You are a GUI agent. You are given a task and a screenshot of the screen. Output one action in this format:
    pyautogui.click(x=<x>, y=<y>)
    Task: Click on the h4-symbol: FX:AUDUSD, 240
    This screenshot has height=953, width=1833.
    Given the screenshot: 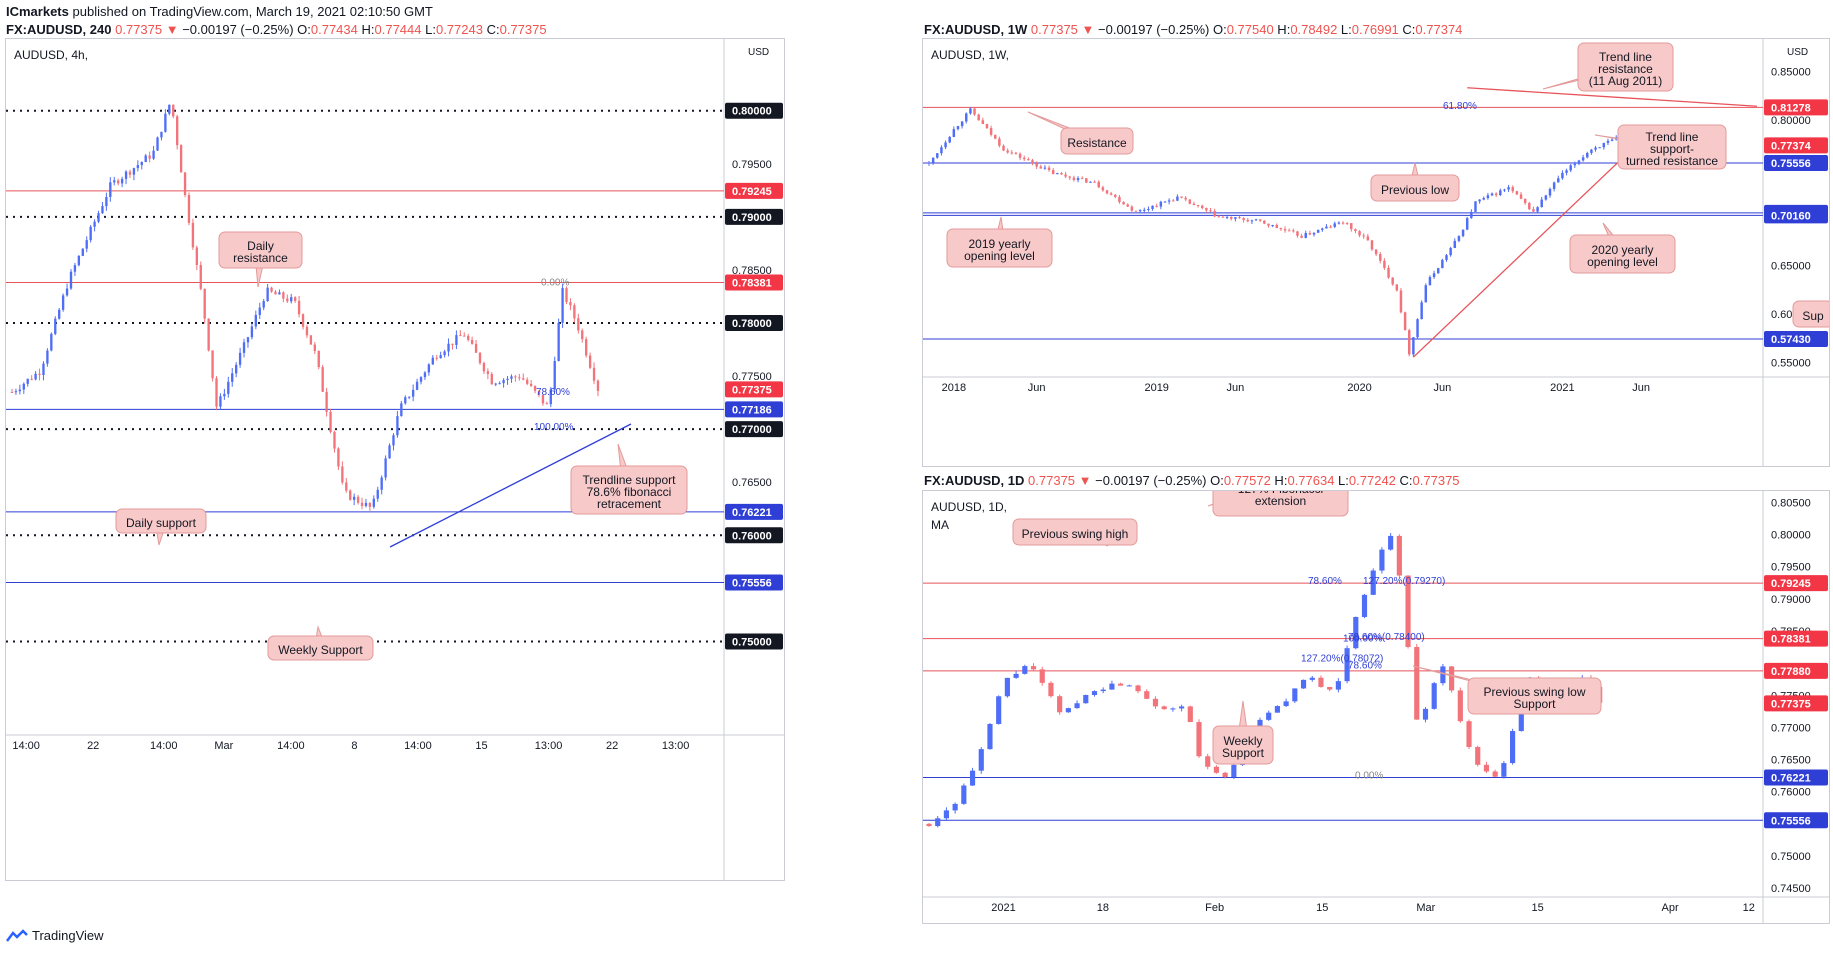 What is the action you would take?
    pyautogui.click(x=59, y=29)
    